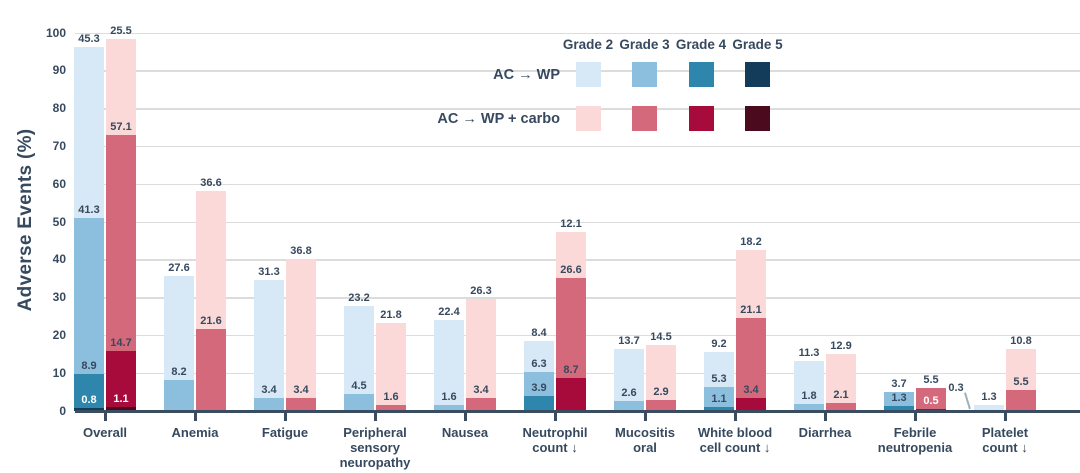 The width and height of the screenshot is (1080, 473). I want to click on x-axis-category-label: Fatigue, so click(285, 432).